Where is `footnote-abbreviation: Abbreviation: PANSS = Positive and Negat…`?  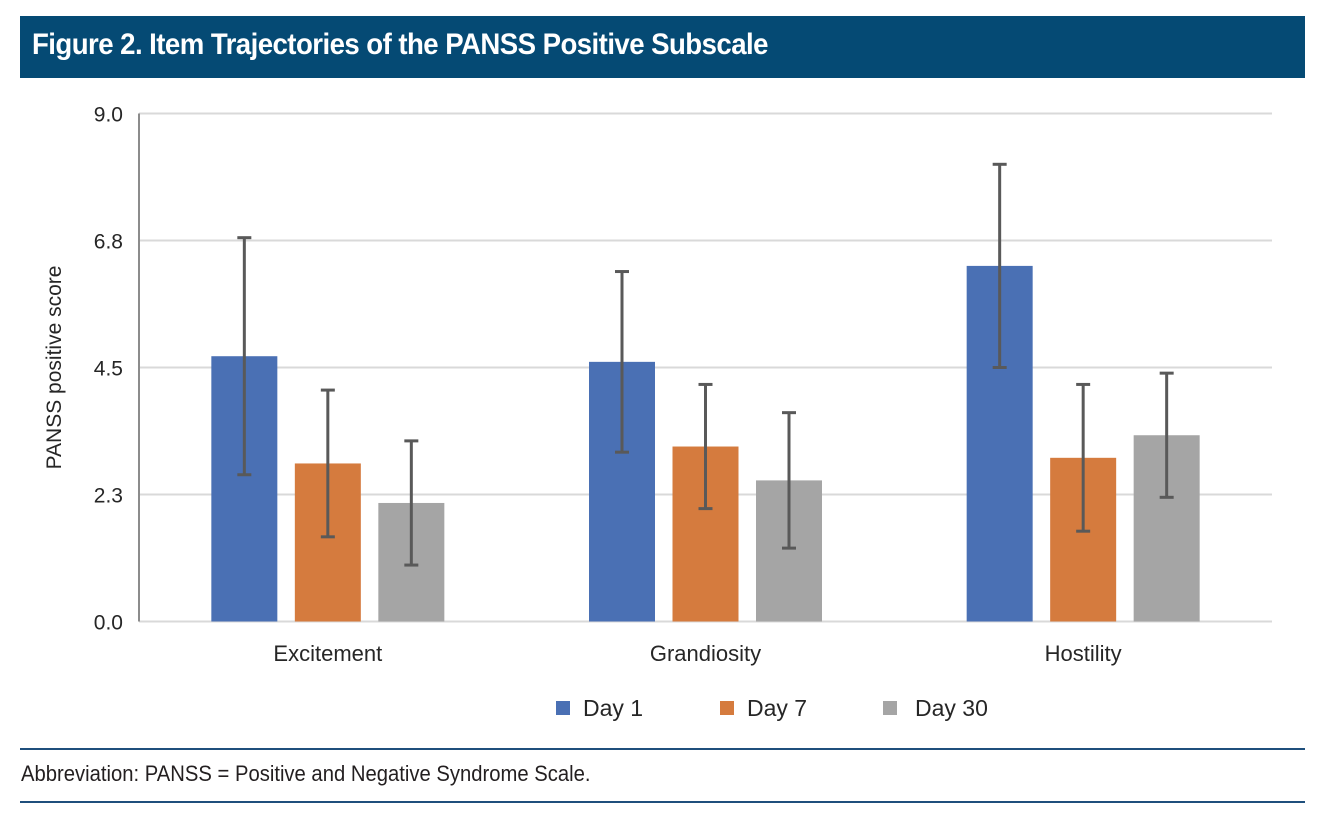
footnote-abbreviation: Abbreviation: PANSS = Positive and Negat… is located at coordinates (306, 773).